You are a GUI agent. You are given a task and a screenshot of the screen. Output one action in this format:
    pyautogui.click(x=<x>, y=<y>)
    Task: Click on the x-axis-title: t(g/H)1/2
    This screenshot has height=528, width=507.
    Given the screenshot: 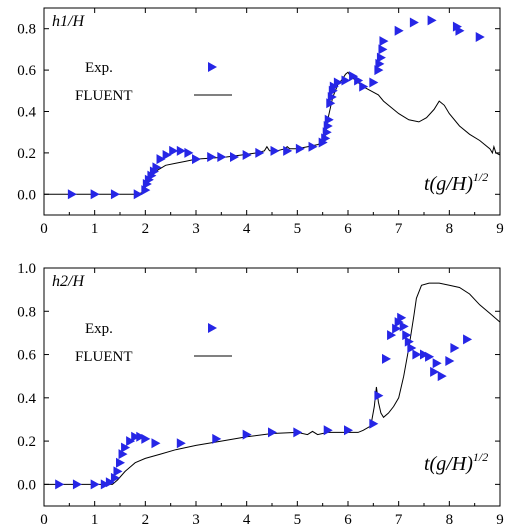 What is the action you would take?
    pyautogui.click(x=456, y=182)
    